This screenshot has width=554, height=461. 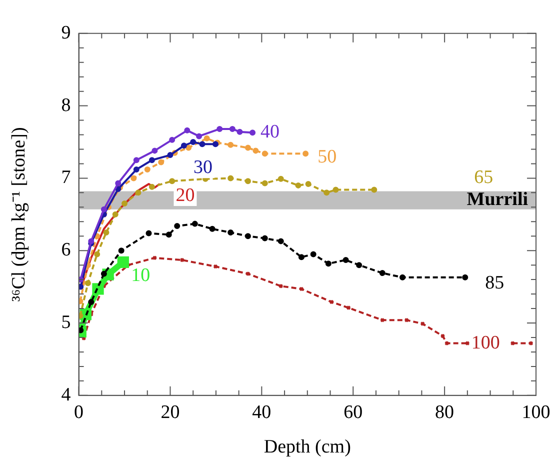 I want to click on series-label: 50, so click(x=327, y=157).